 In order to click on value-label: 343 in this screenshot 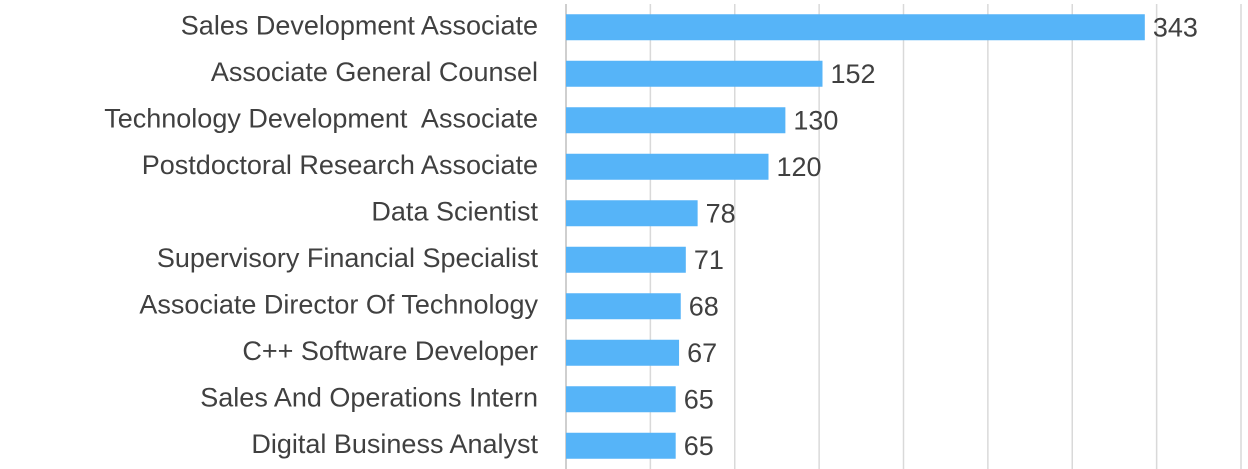, I will do `click(1175, 27)`.